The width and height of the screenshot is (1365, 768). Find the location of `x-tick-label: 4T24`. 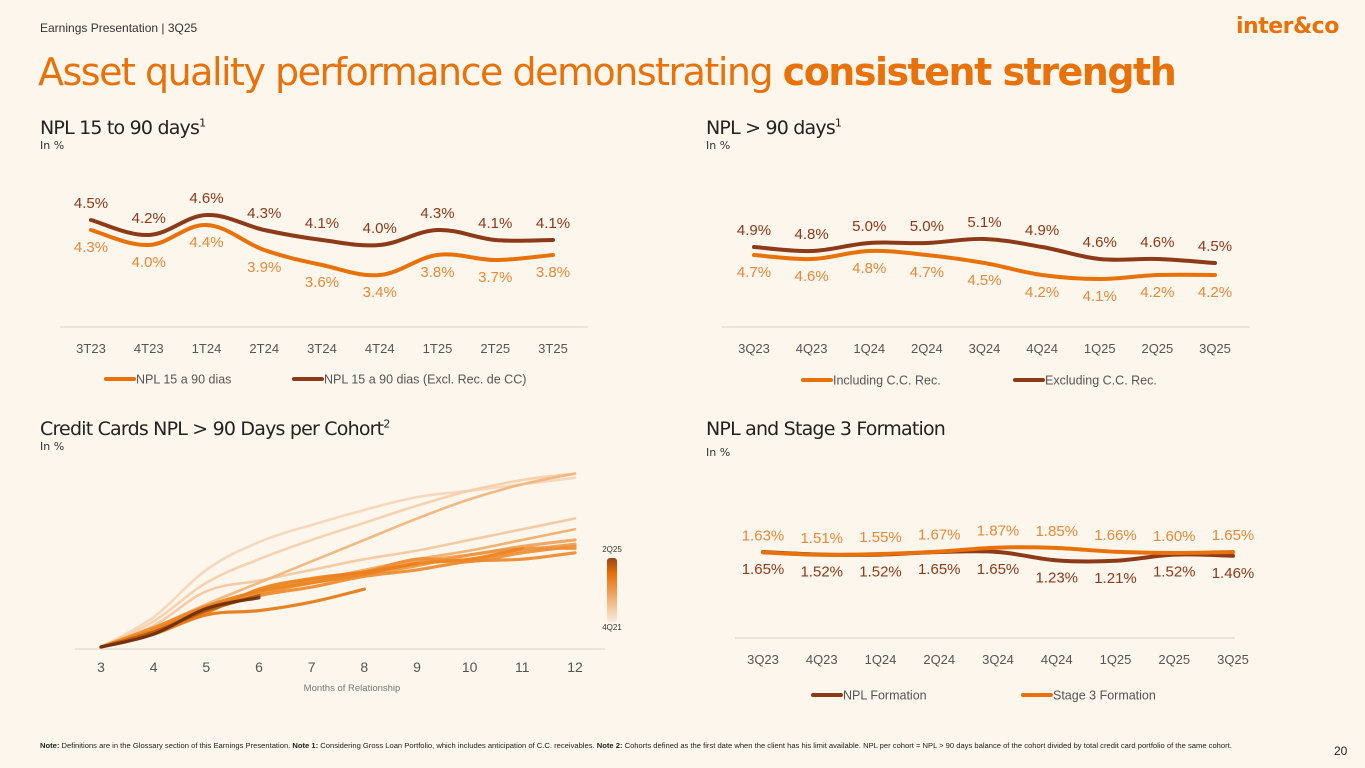

x-tick-label: 4T24 is located at coordinates (380, 348).